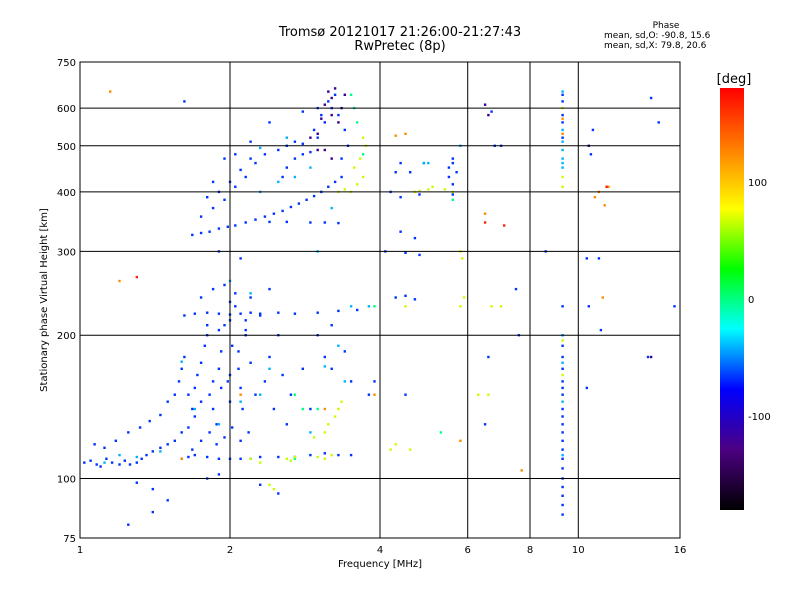 Image resolution: width=800 pixels, height=600 pixels. I want to click on colorbar-ticks: 100 0 -100, so click(759, 300).